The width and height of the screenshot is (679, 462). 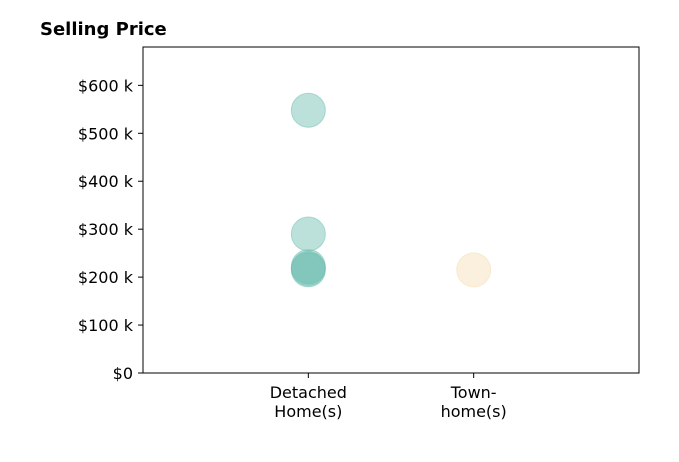 I want to click on y-tick-label: $600 k, so click(x=106, y=85).